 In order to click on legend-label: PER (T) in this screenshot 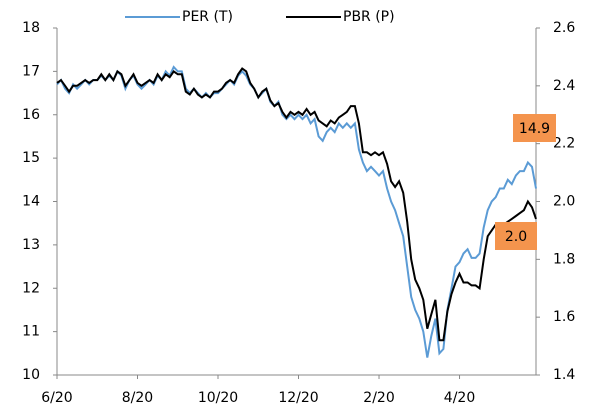, I will do `click(207, 17)`.